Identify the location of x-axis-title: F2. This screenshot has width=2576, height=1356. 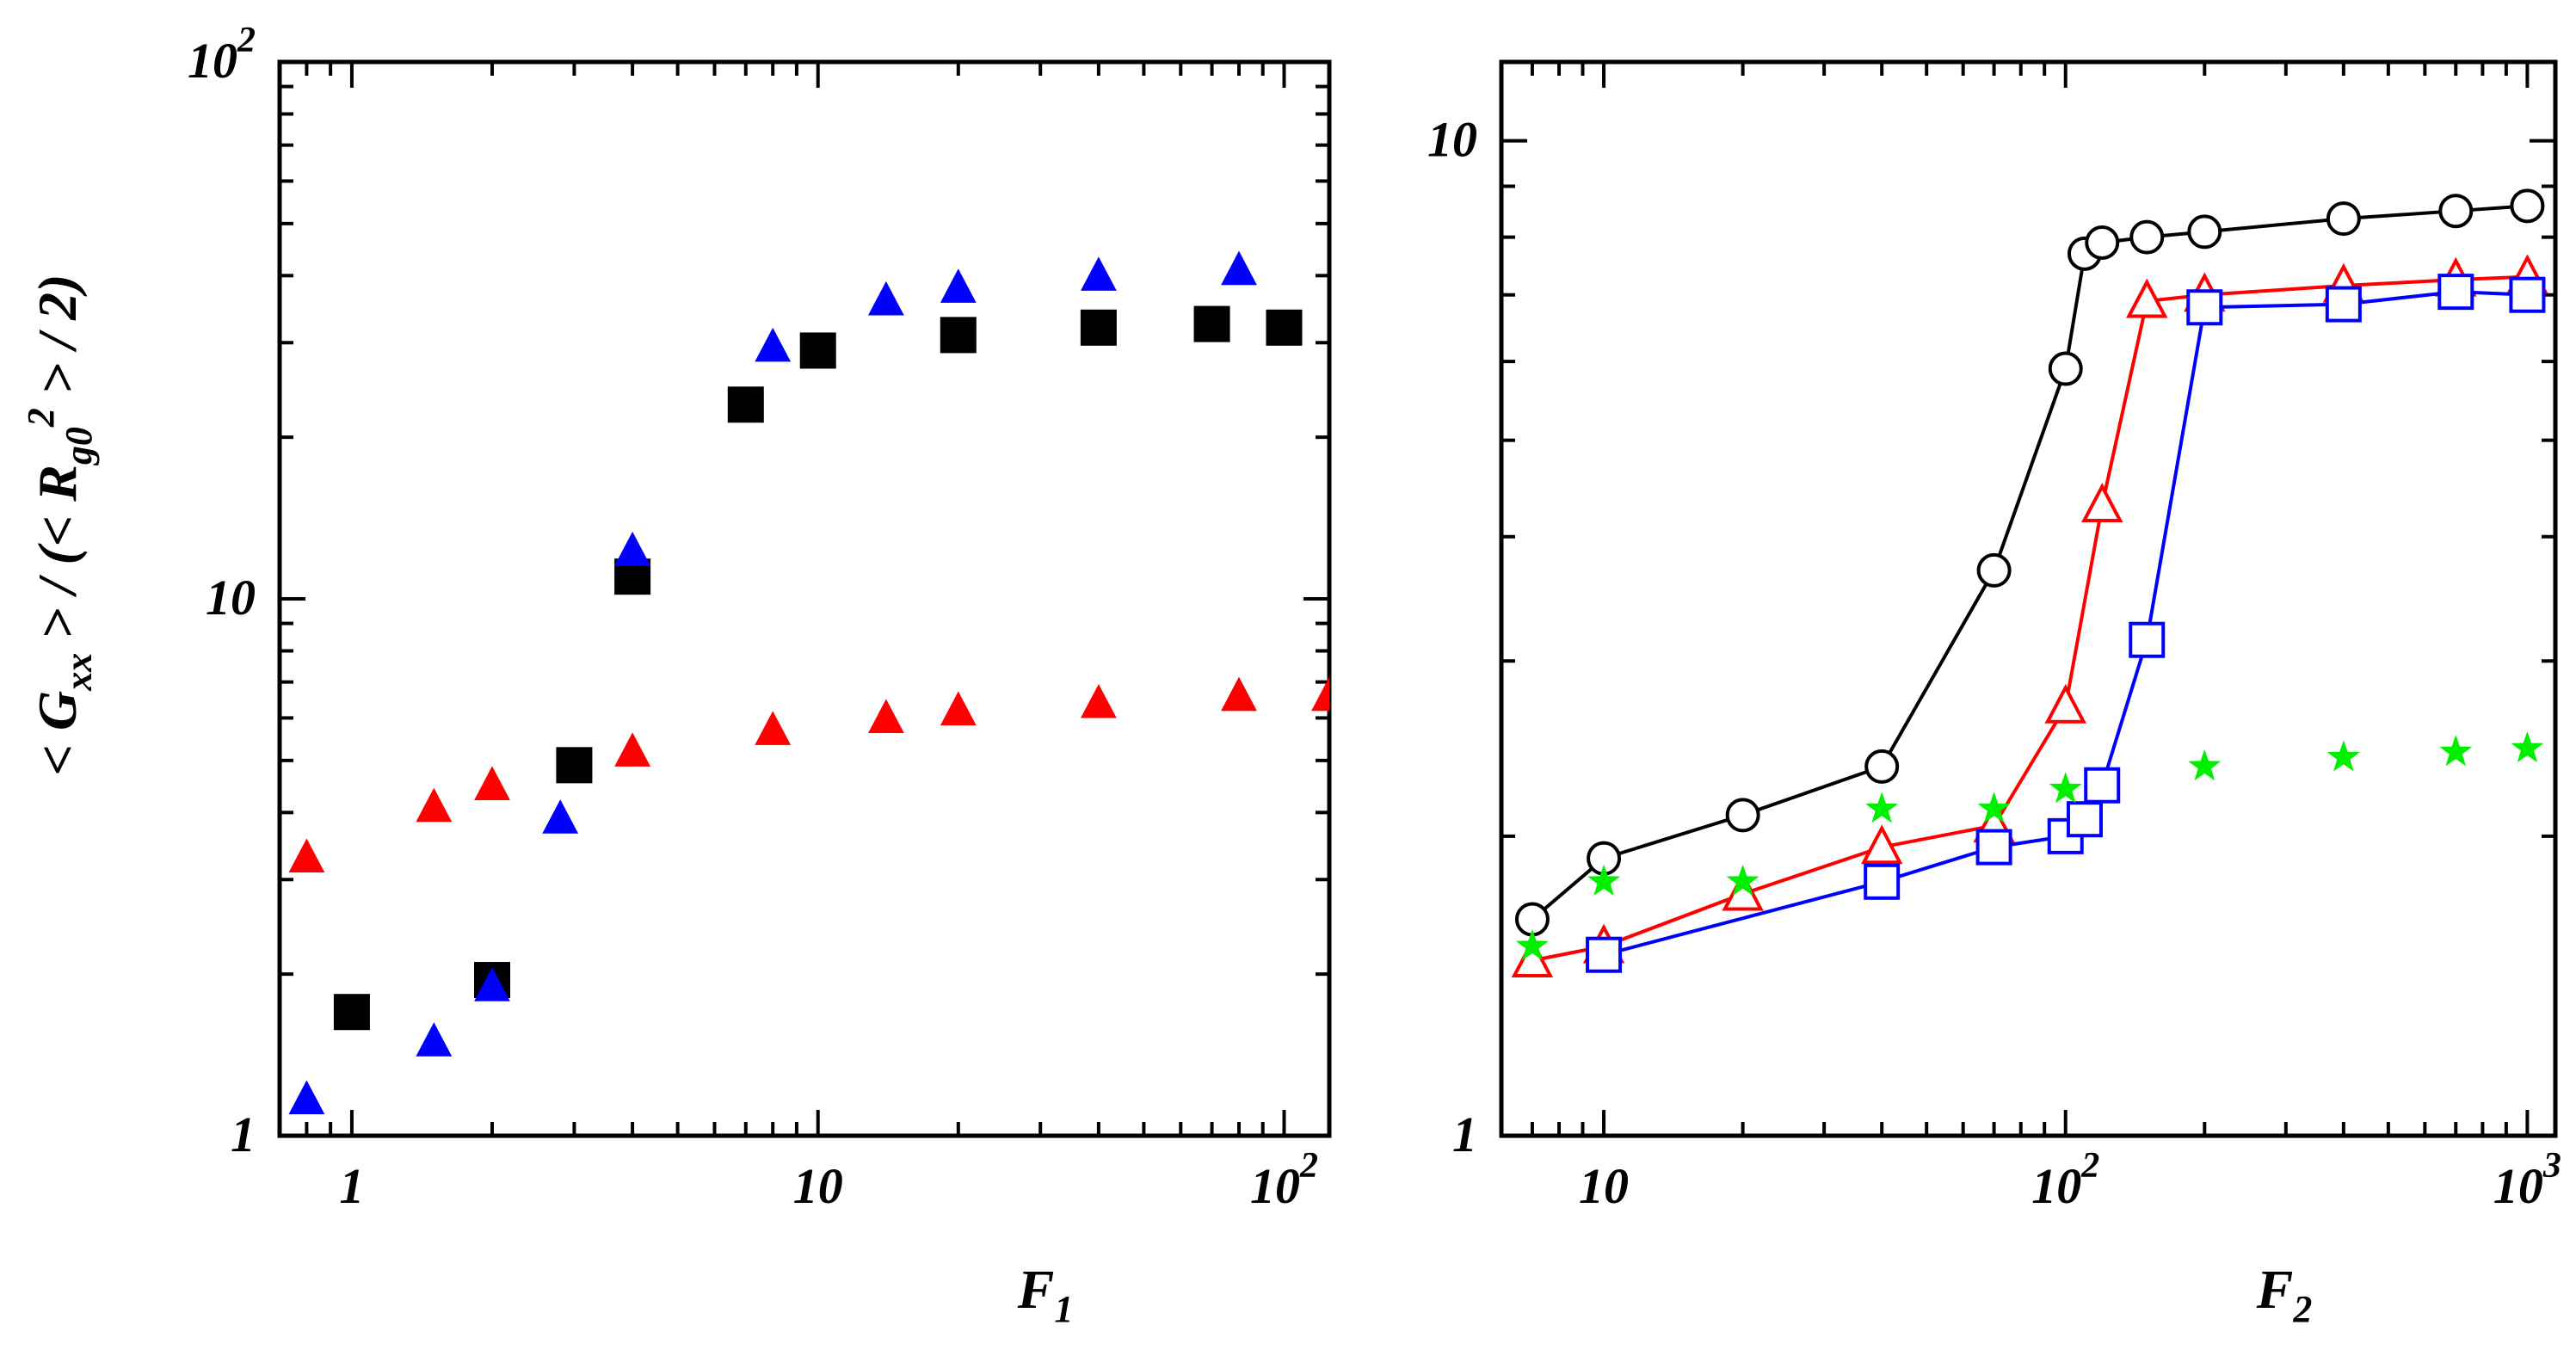
(2284, 1294).